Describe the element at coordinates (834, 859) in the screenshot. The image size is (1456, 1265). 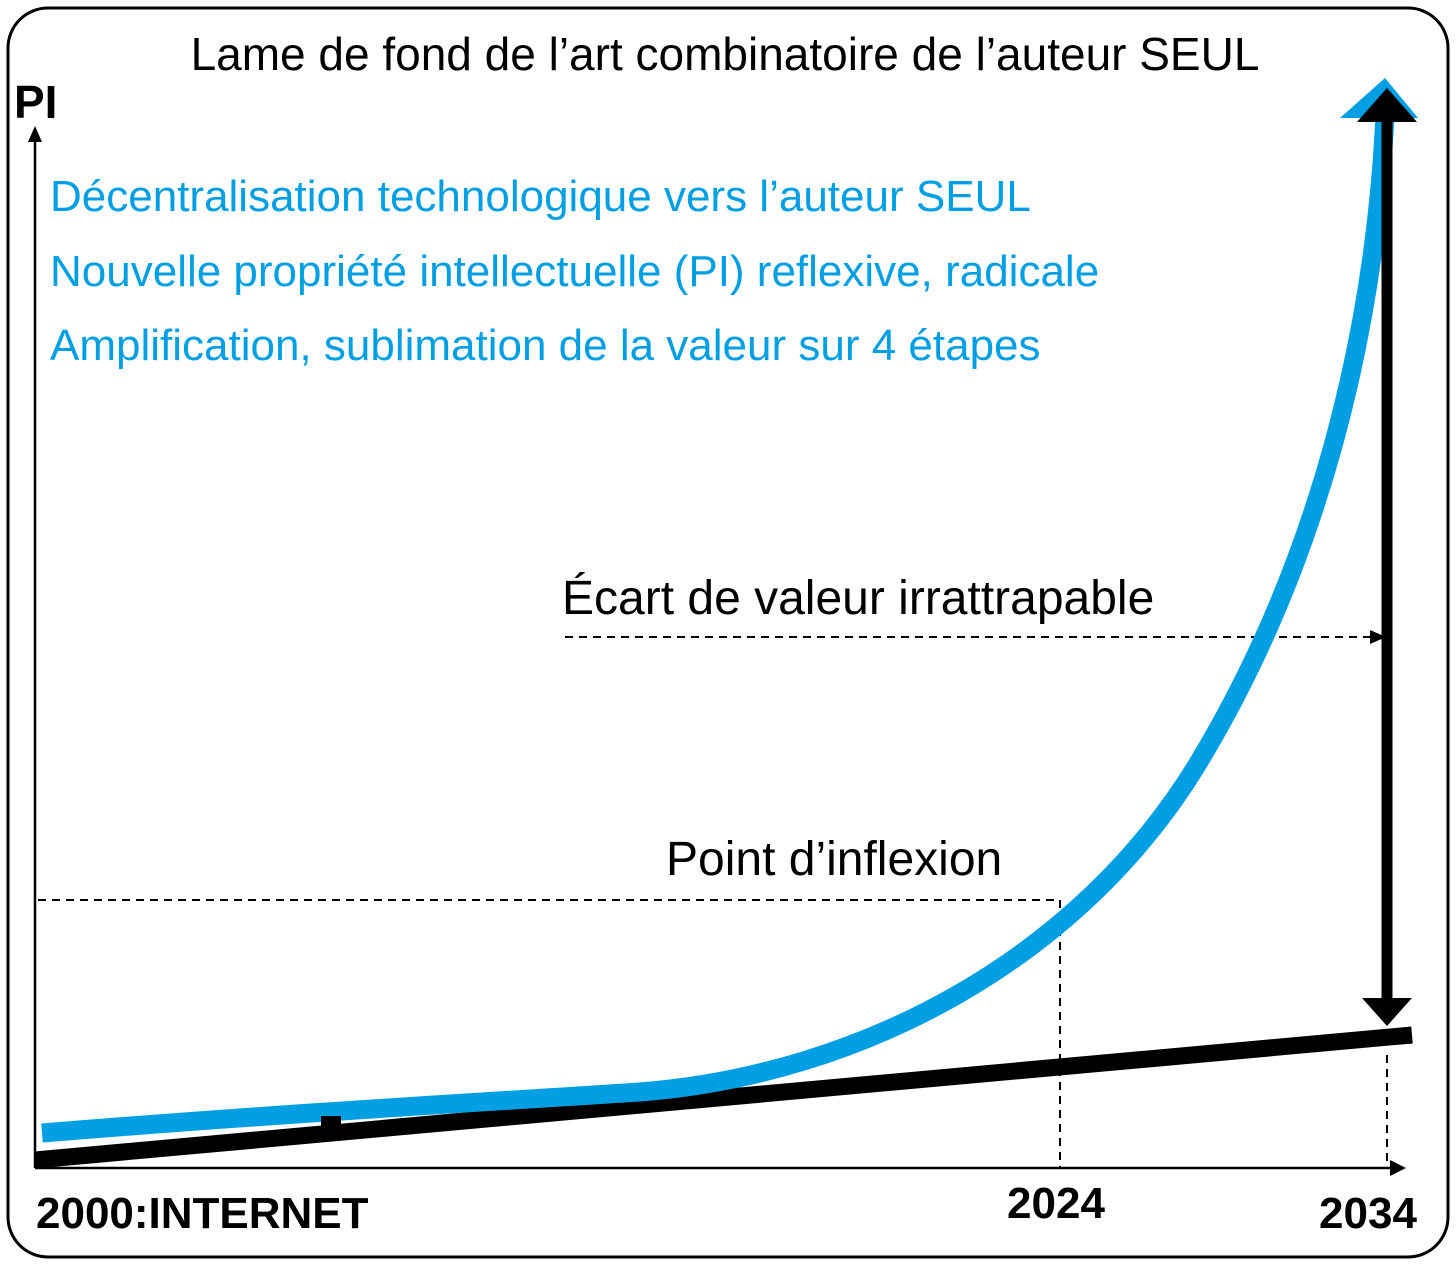
I see `inflexion-annotation: Point d’inflexion` at that location.